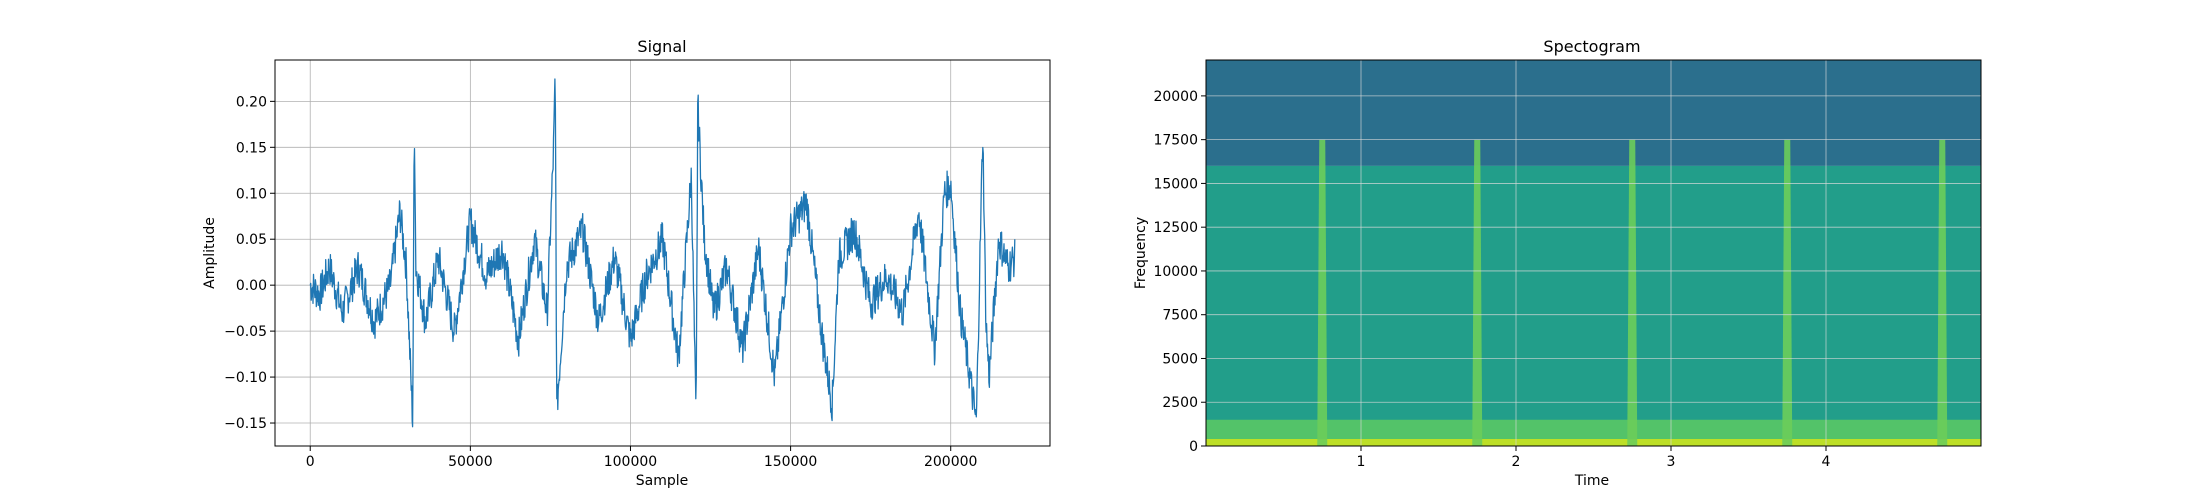 The width and height of the screenshot is (2200, 500). I want to click on spectrogram-y-tick-label: 7500, so click(1180, 316).